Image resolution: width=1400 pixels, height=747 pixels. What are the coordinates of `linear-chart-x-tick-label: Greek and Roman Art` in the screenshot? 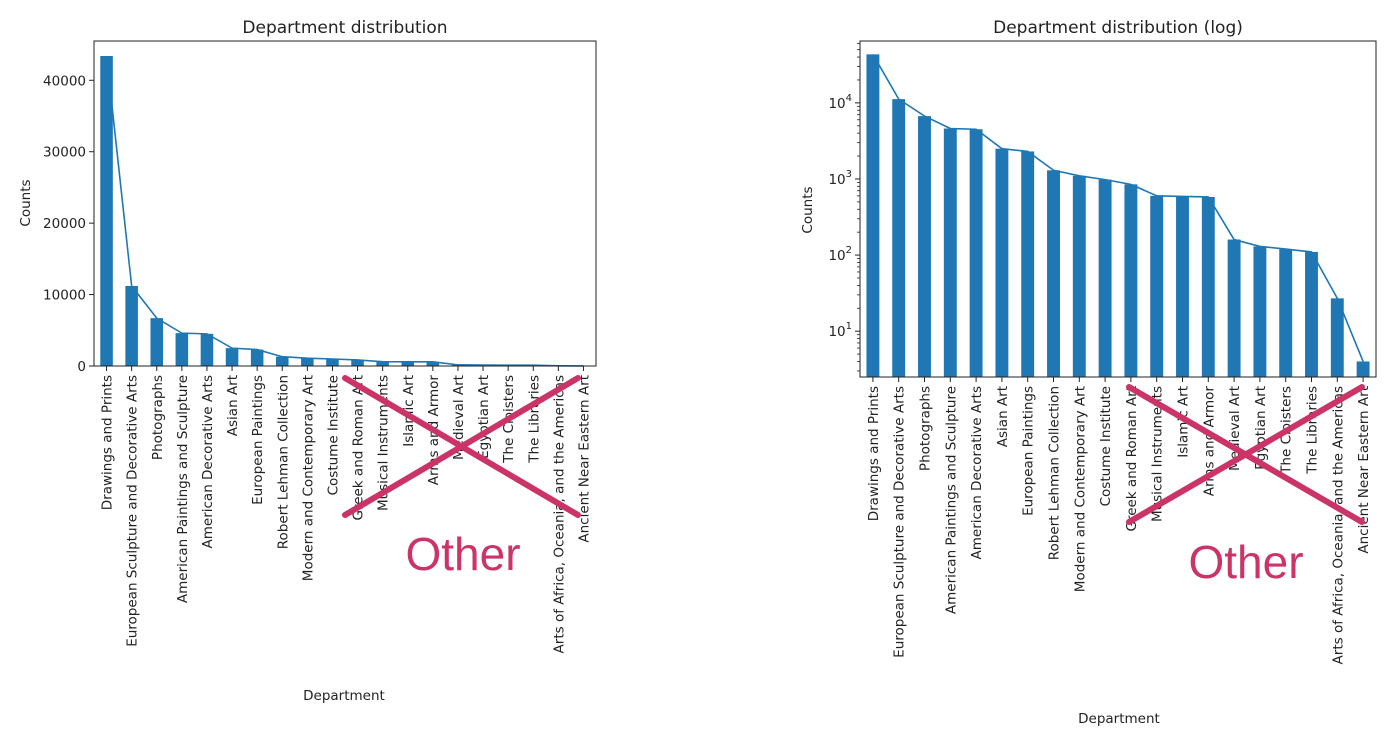 It's located at (359, 448).